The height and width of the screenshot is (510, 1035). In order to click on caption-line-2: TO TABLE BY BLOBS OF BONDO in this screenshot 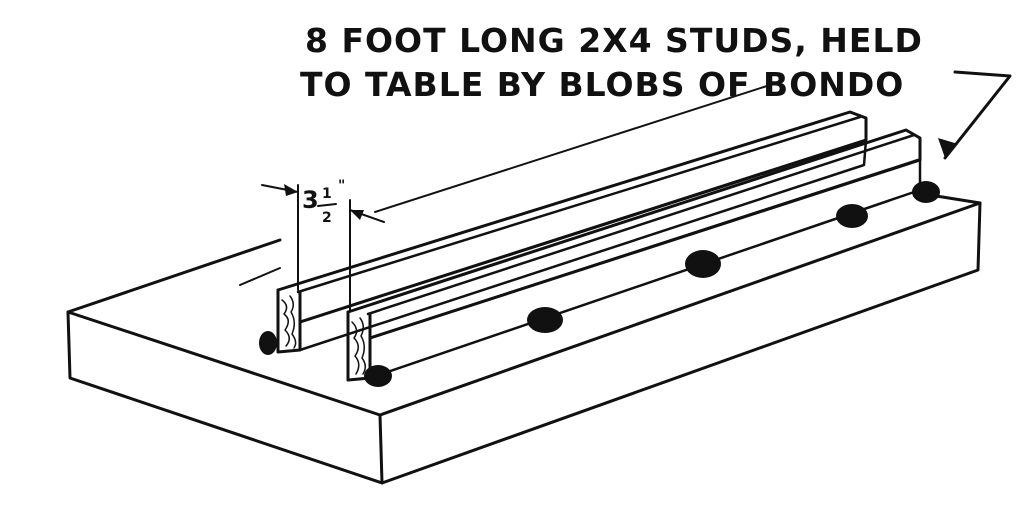, I will do `click(602, 84)`.